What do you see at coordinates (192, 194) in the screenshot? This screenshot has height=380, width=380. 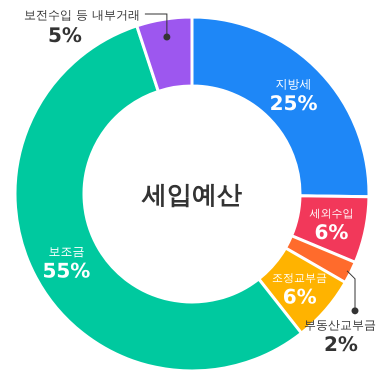 I see `title: 세입예산` at bounding box center [192, 194].